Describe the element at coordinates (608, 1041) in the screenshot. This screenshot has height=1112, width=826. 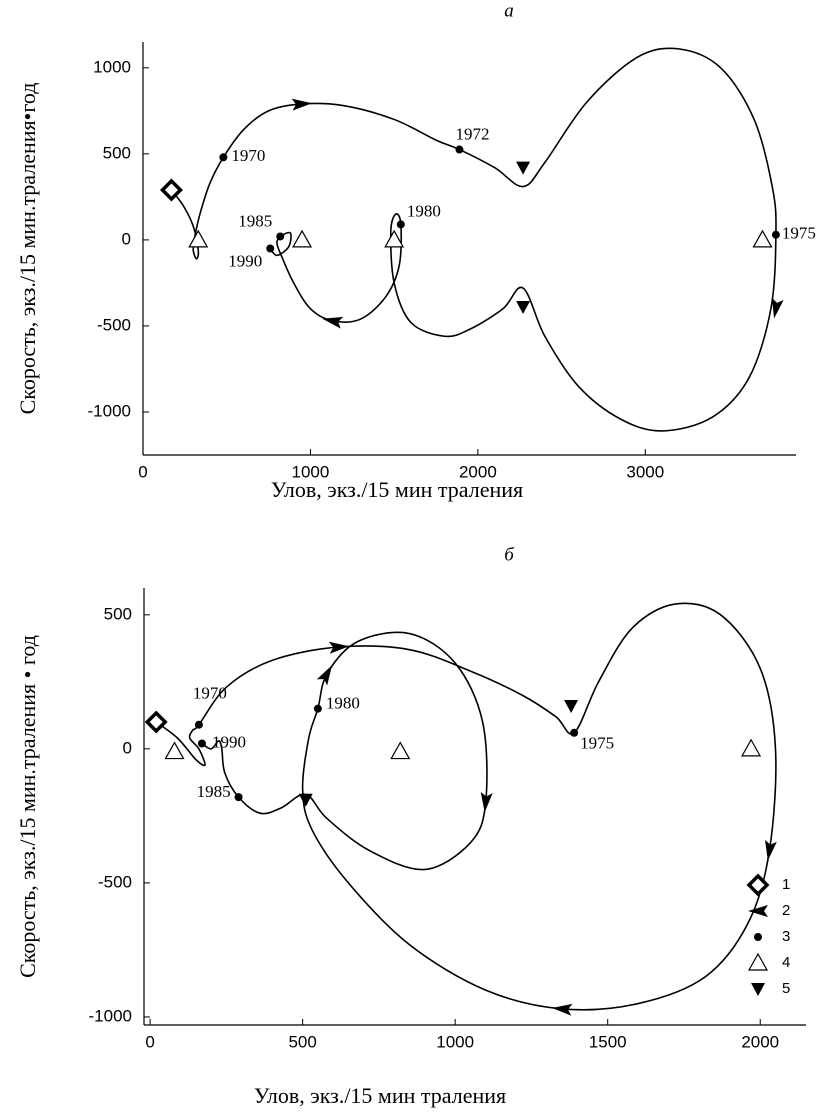
I see `x-tick-label: 1500` at that location.